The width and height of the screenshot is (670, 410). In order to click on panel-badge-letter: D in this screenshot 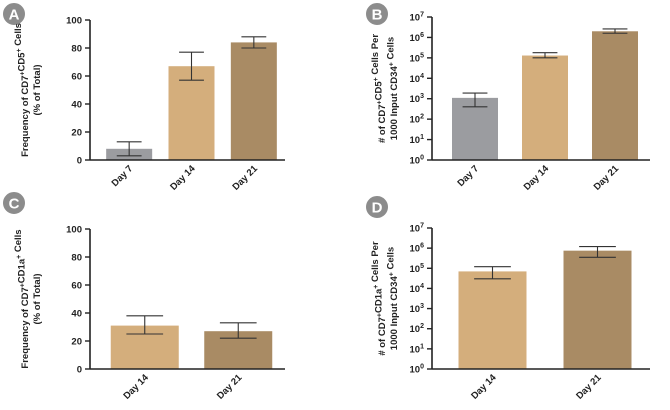, I will do `click(377, 208)`.